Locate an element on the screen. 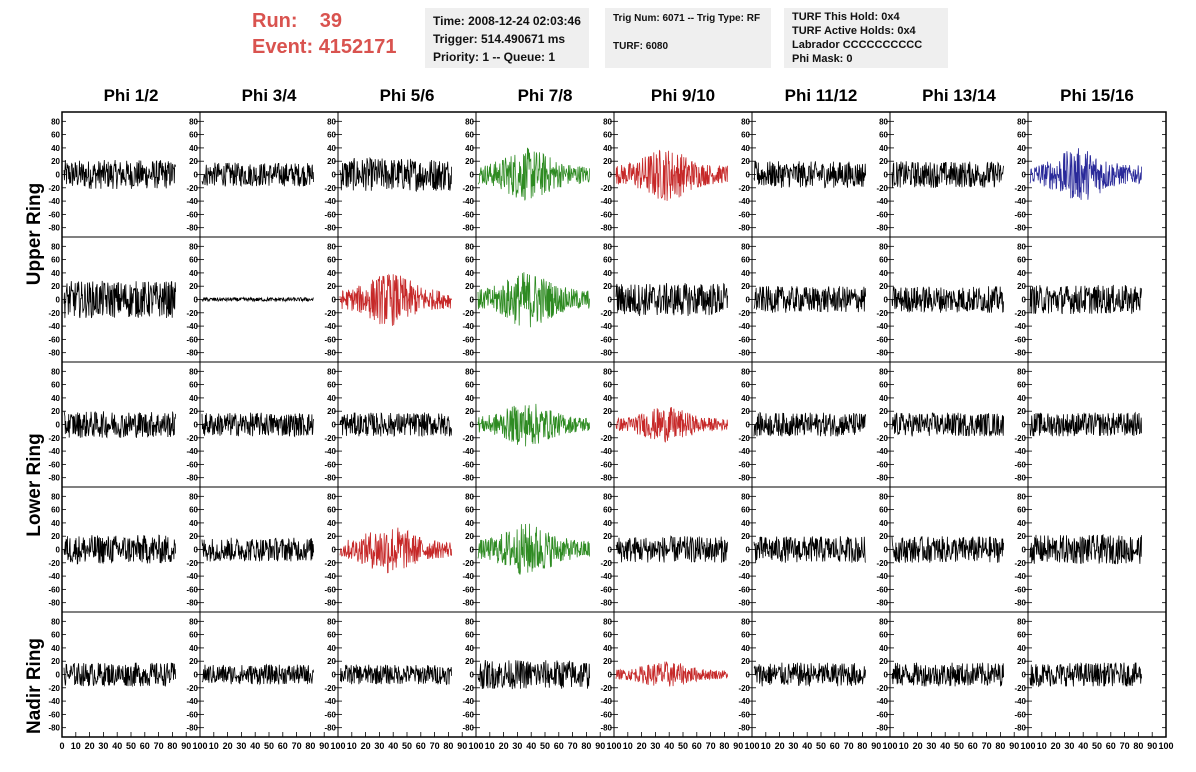 The width and height of the screenshot is (1196, 772). run-value: 39 is located at coordinates (331, 21).